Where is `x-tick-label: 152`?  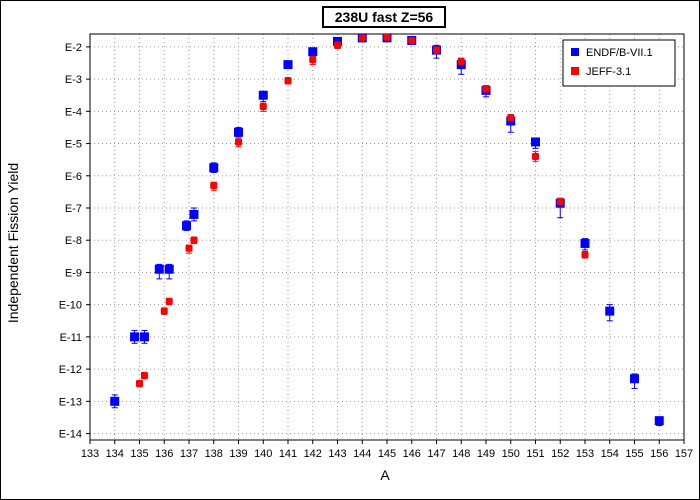
x-tick-label: 152 is located at coordinates (560, 454).